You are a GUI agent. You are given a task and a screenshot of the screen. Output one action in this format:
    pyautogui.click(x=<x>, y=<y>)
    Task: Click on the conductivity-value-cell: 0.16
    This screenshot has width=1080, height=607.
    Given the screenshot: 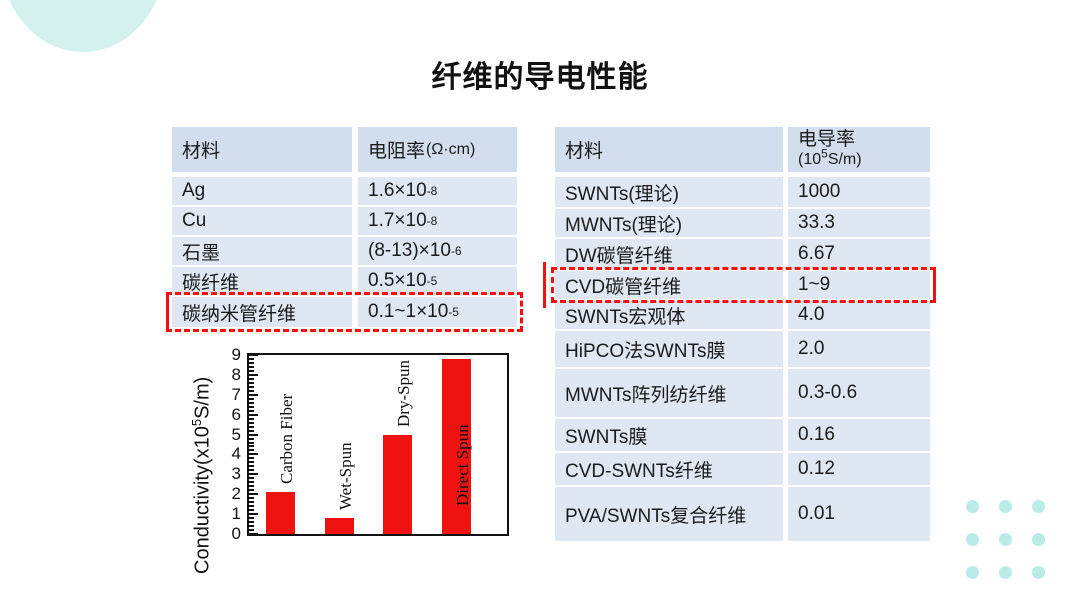 What is the action you would take?
    pyautogui.click(x=859, y=435)
    